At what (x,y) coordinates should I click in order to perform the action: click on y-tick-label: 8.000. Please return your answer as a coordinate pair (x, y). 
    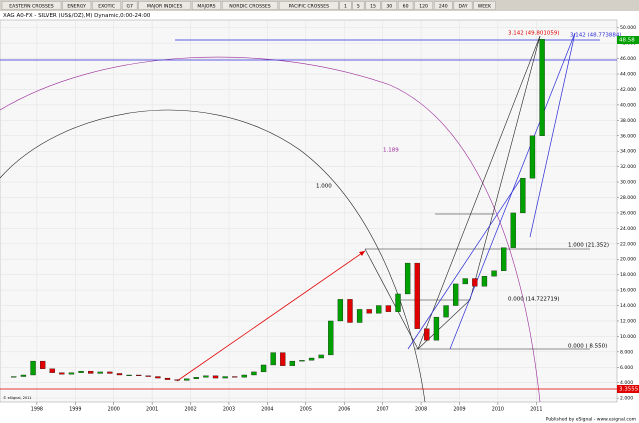
    Looking at the image, I should click on (626, 352).